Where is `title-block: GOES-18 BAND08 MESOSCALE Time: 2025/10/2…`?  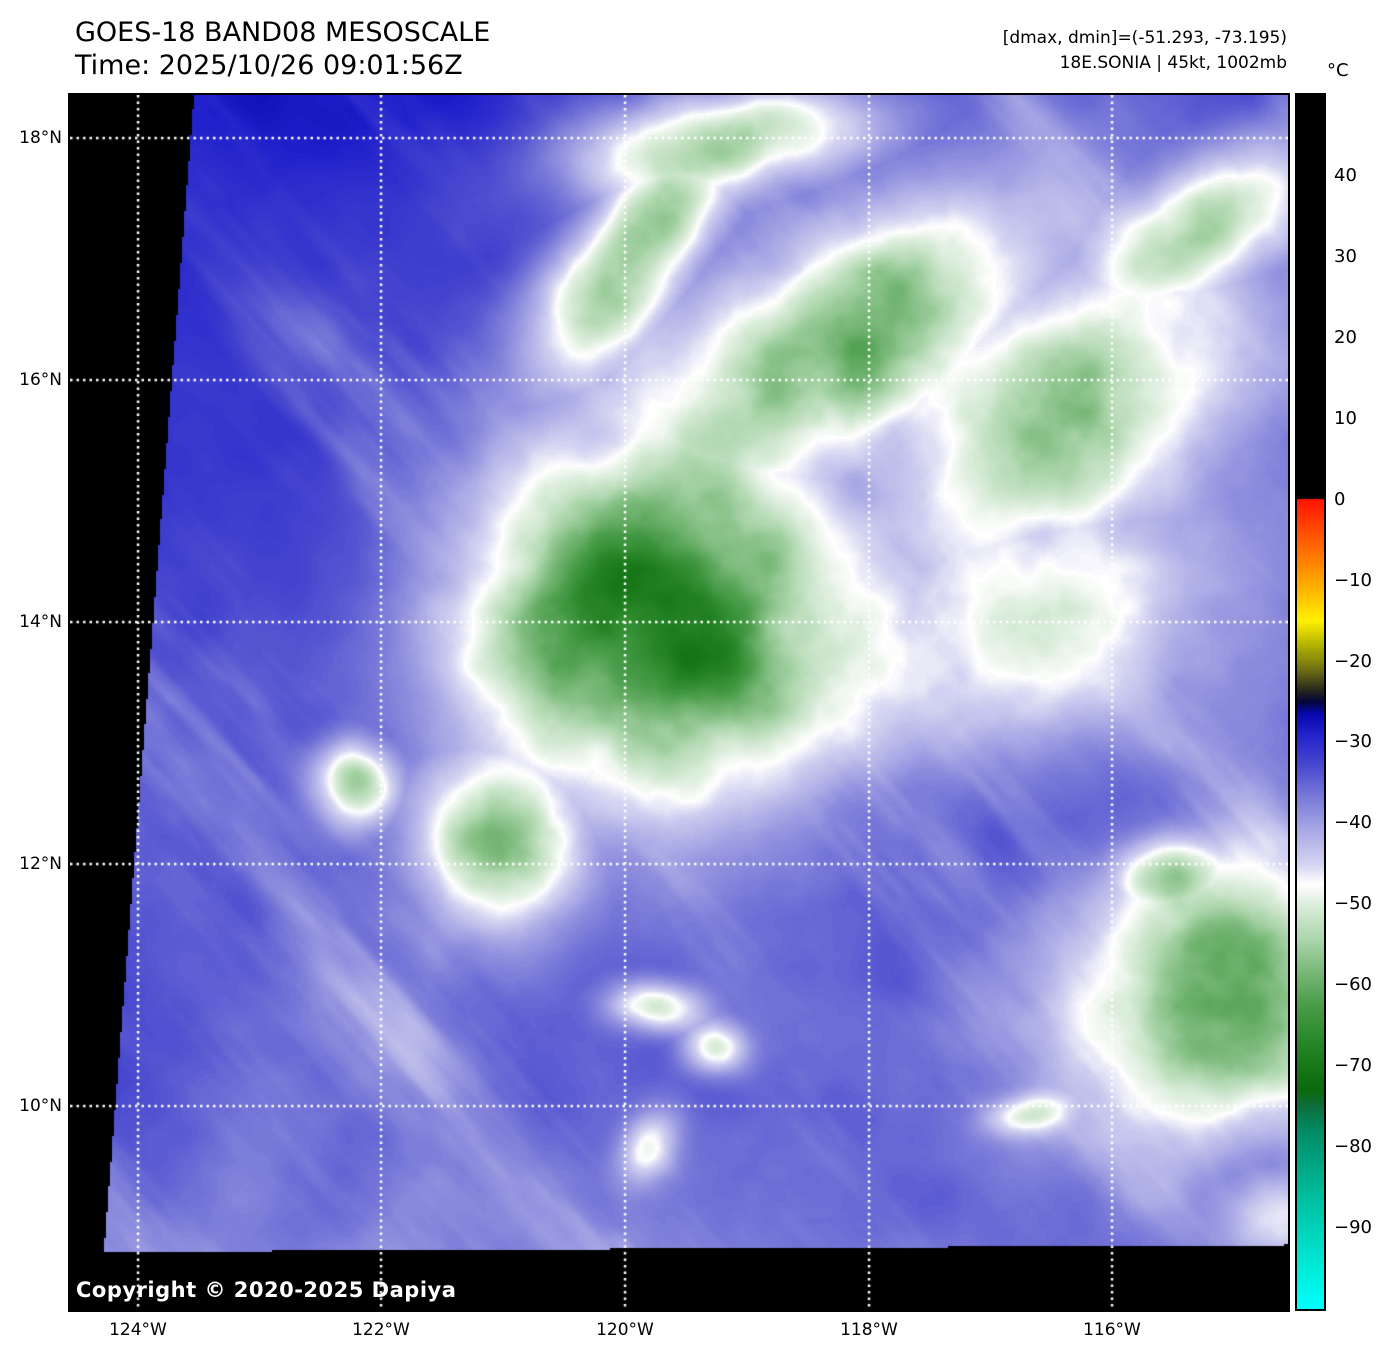
title-block: GOES-18 BAND08 MESOSCALE Time: 2025/10/2… is located at coordinates (282, 49).